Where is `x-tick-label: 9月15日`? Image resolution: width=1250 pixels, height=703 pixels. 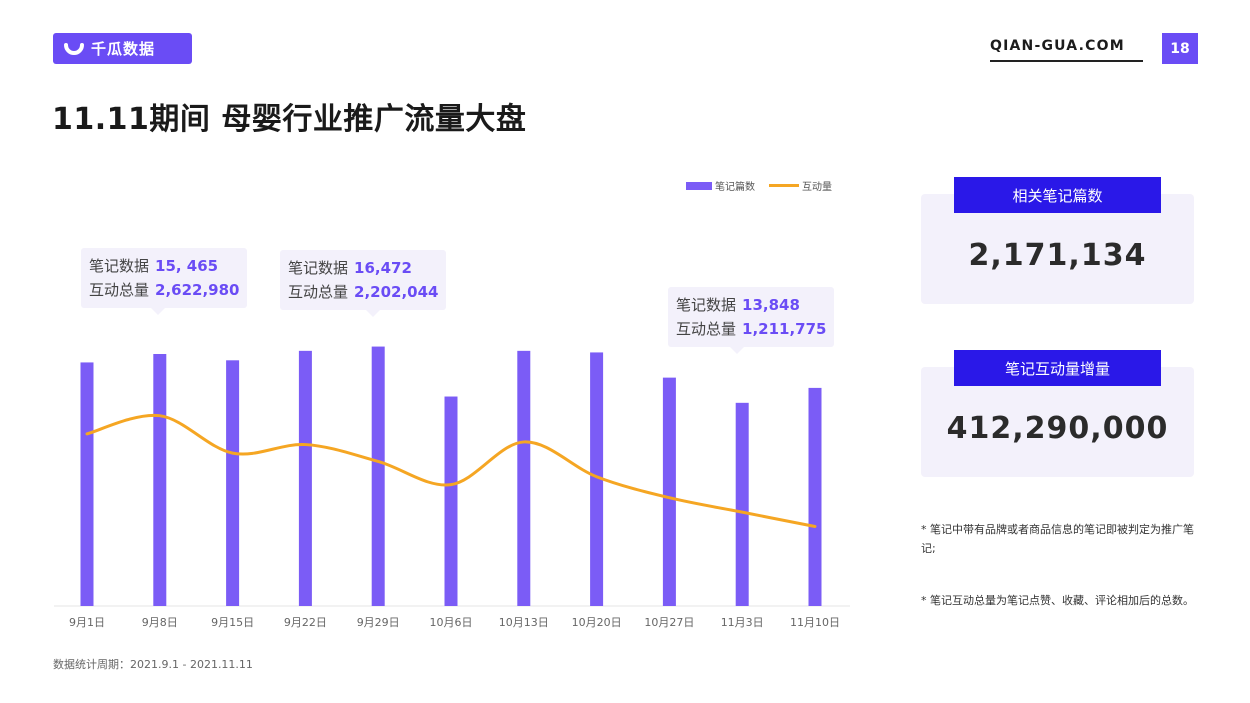 x-tick-label: 9月15日 is located at coordinates (232, 622).